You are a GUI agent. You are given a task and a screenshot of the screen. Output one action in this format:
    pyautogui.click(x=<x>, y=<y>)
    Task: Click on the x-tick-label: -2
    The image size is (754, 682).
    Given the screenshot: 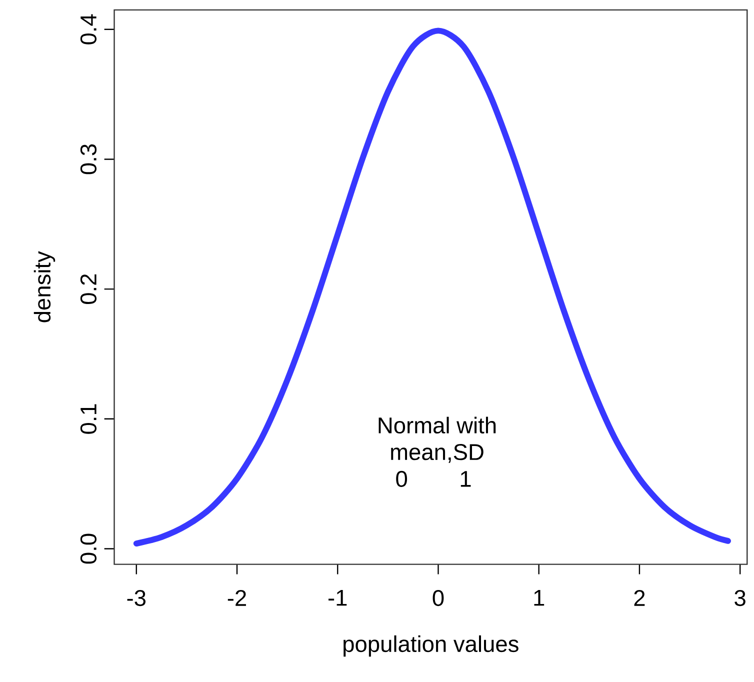 What is the action you would take?
    pyautogui.click(x=237, y=598)
    